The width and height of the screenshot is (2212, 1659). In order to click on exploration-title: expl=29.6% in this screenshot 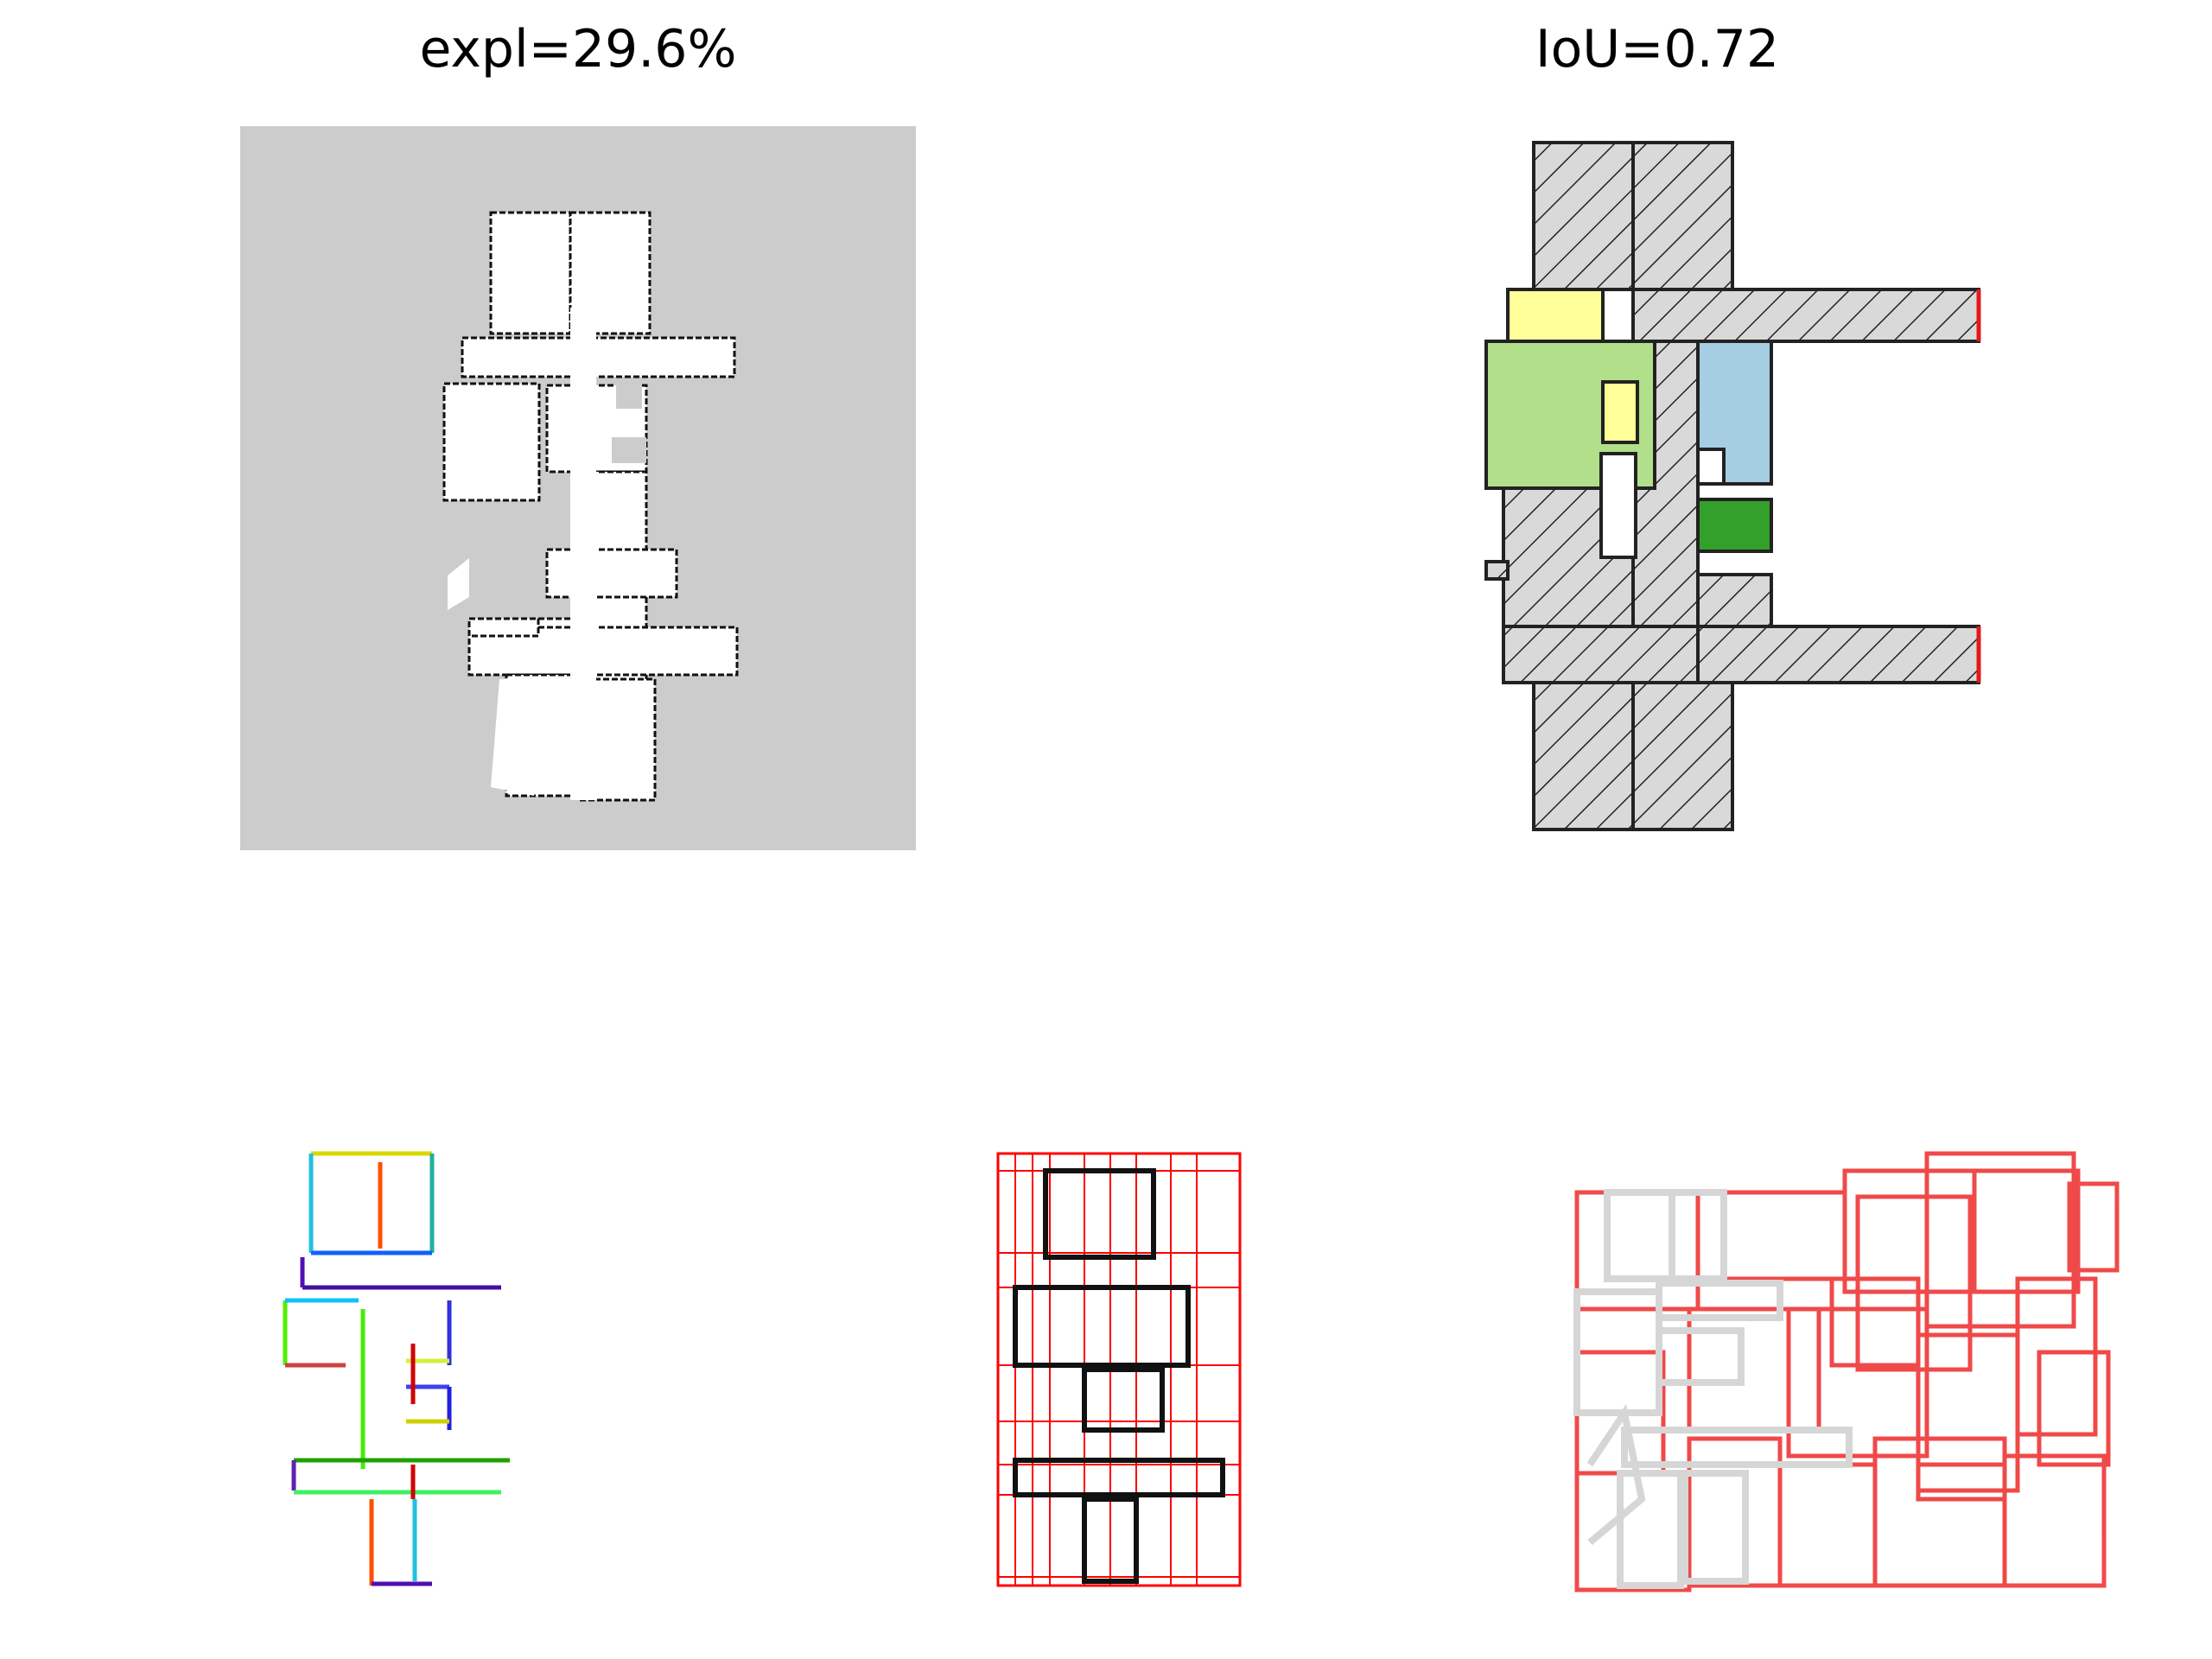, I will do `click(578, 49)`.